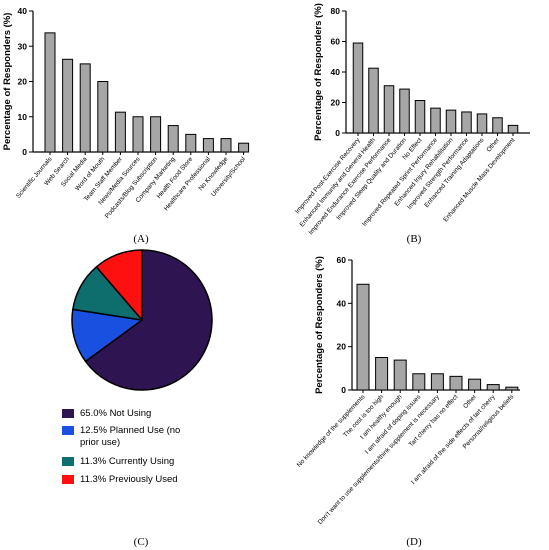  I want to click on legend-label: 12.5% Planned Use (no prior use), so click(130, 436).